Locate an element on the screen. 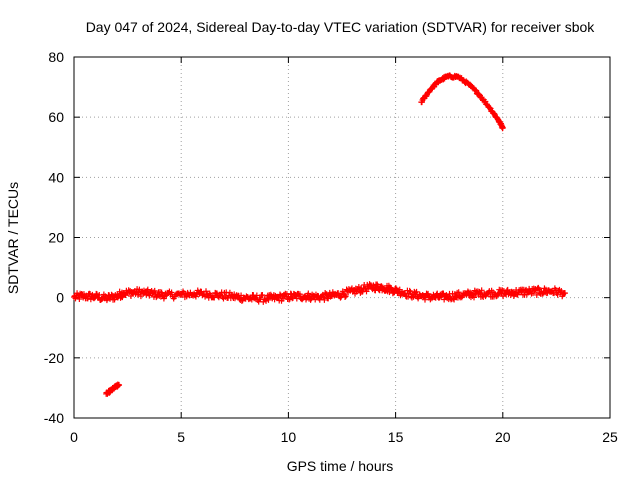 Image resolution: width=640 pixels, height=480 pixels. y-tick-label: -40 is located at coordinates (54, 418).